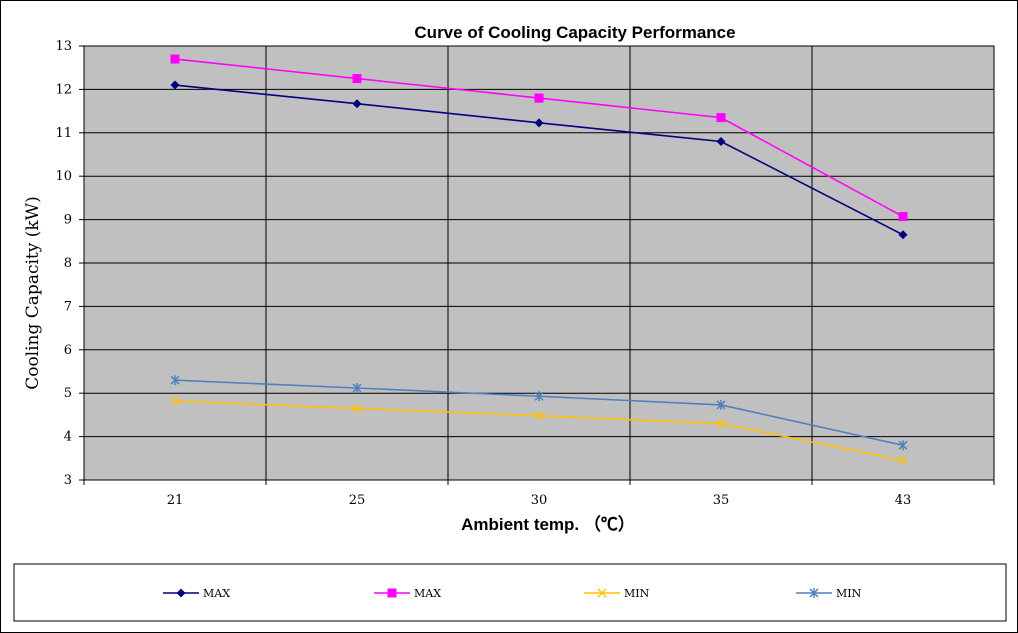  I want to click on x-axis-label: Ambient temp. （℃）, so click(548, 524).